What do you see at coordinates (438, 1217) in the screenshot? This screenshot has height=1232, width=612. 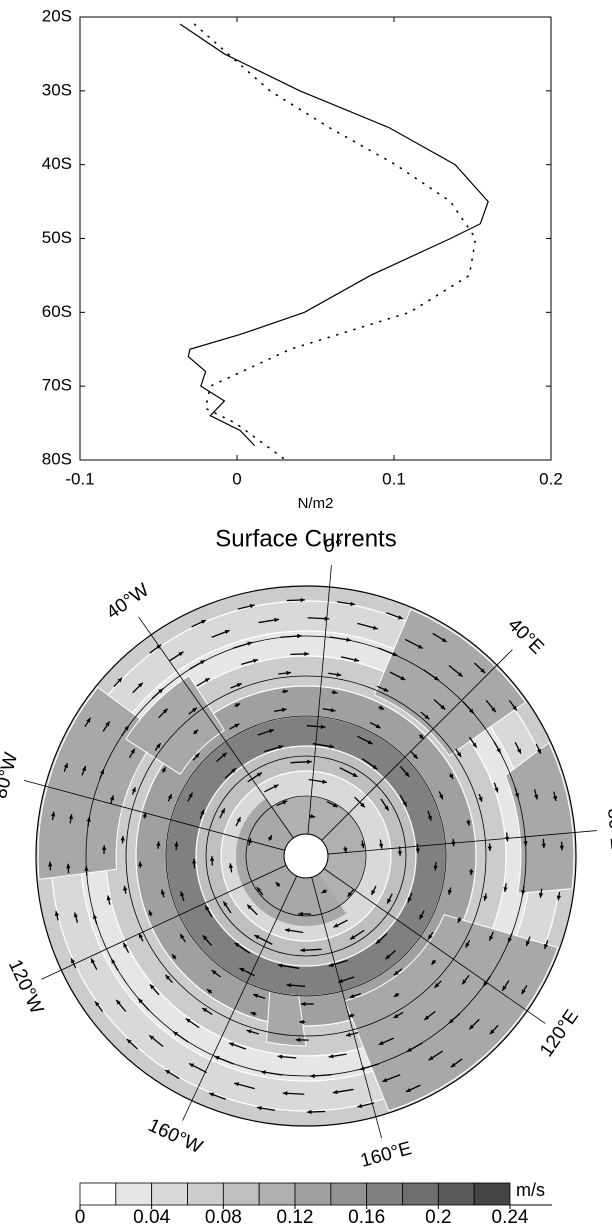 I see `colorbar-tick-label: 0.2` at bounding box center [438, 1217].